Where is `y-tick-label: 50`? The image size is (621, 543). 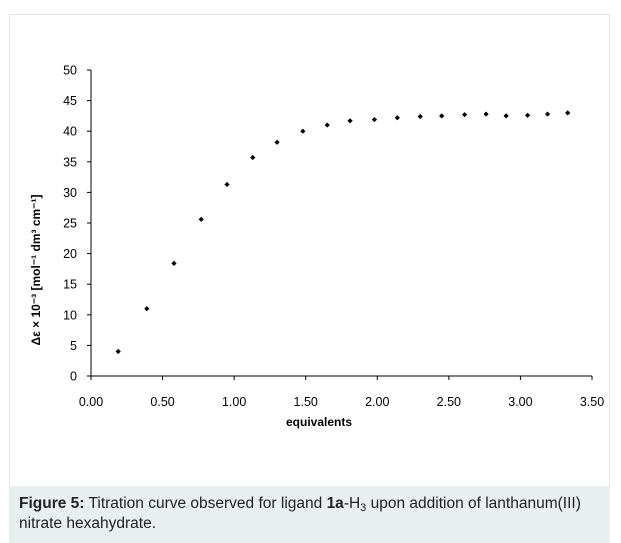 y-tick-label: 50 is located at coordinates (70, 71).